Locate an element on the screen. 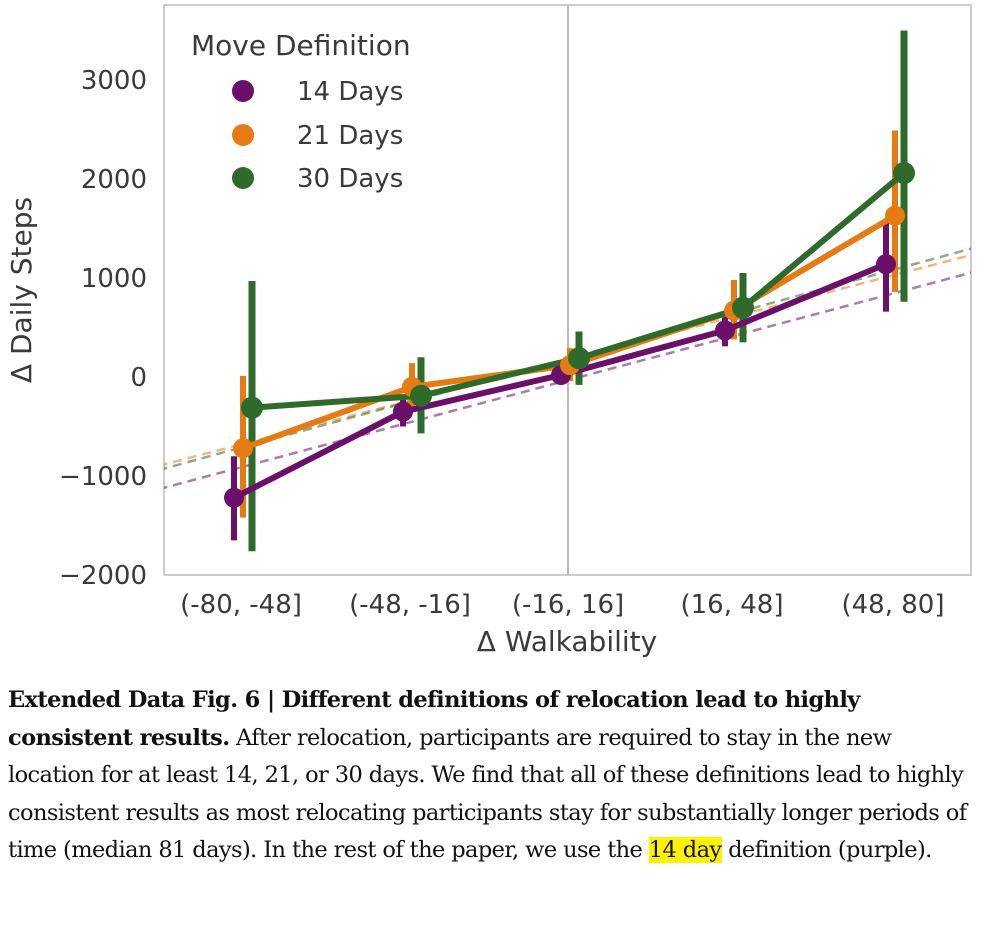  legend-label-21-days: 21 Days is located at coordinates (350, 136).